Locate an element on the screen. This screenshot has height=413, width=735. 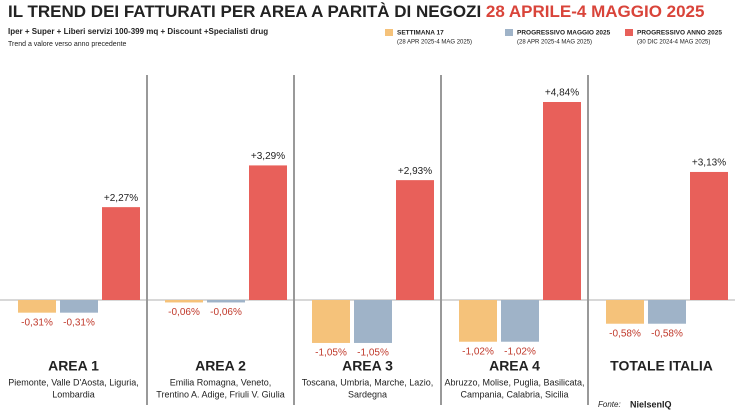
category-label: AREA 3 is located at coordinates (367, 366).